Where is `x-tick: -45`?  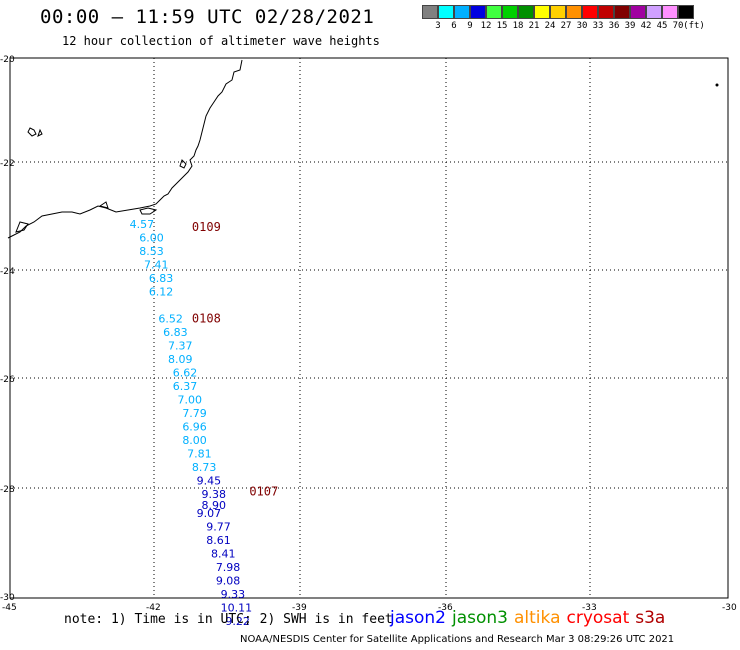 x-tick: -45 is located at coordinates (9, 608).